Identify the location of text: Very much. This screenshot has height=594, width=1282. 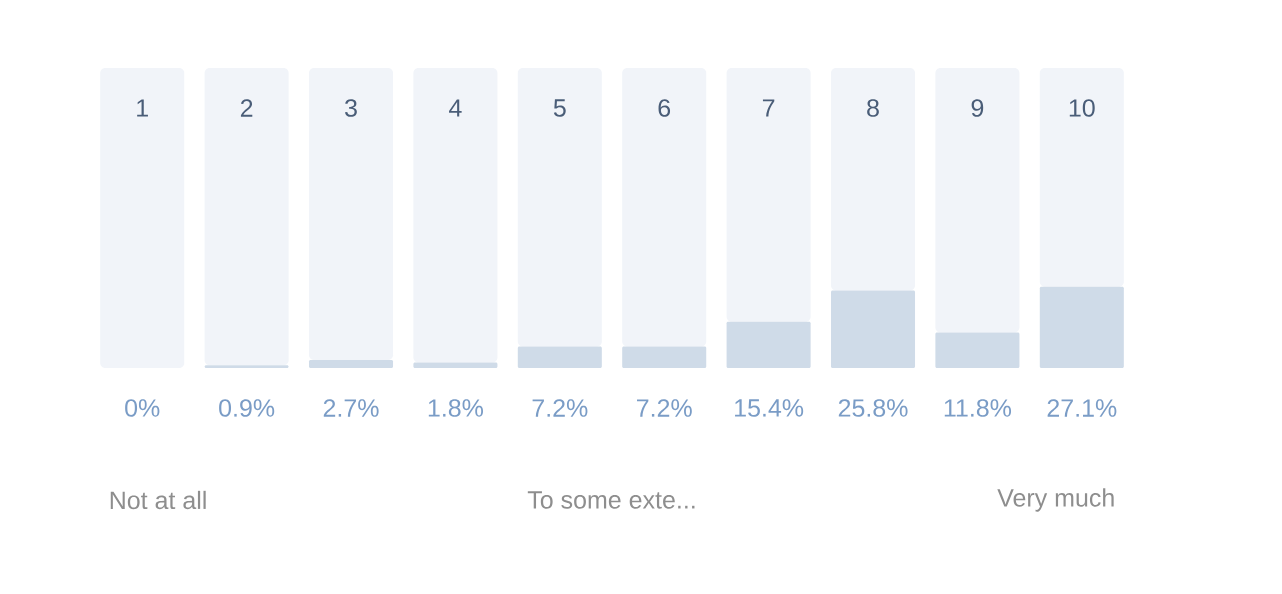
(1055, 500).